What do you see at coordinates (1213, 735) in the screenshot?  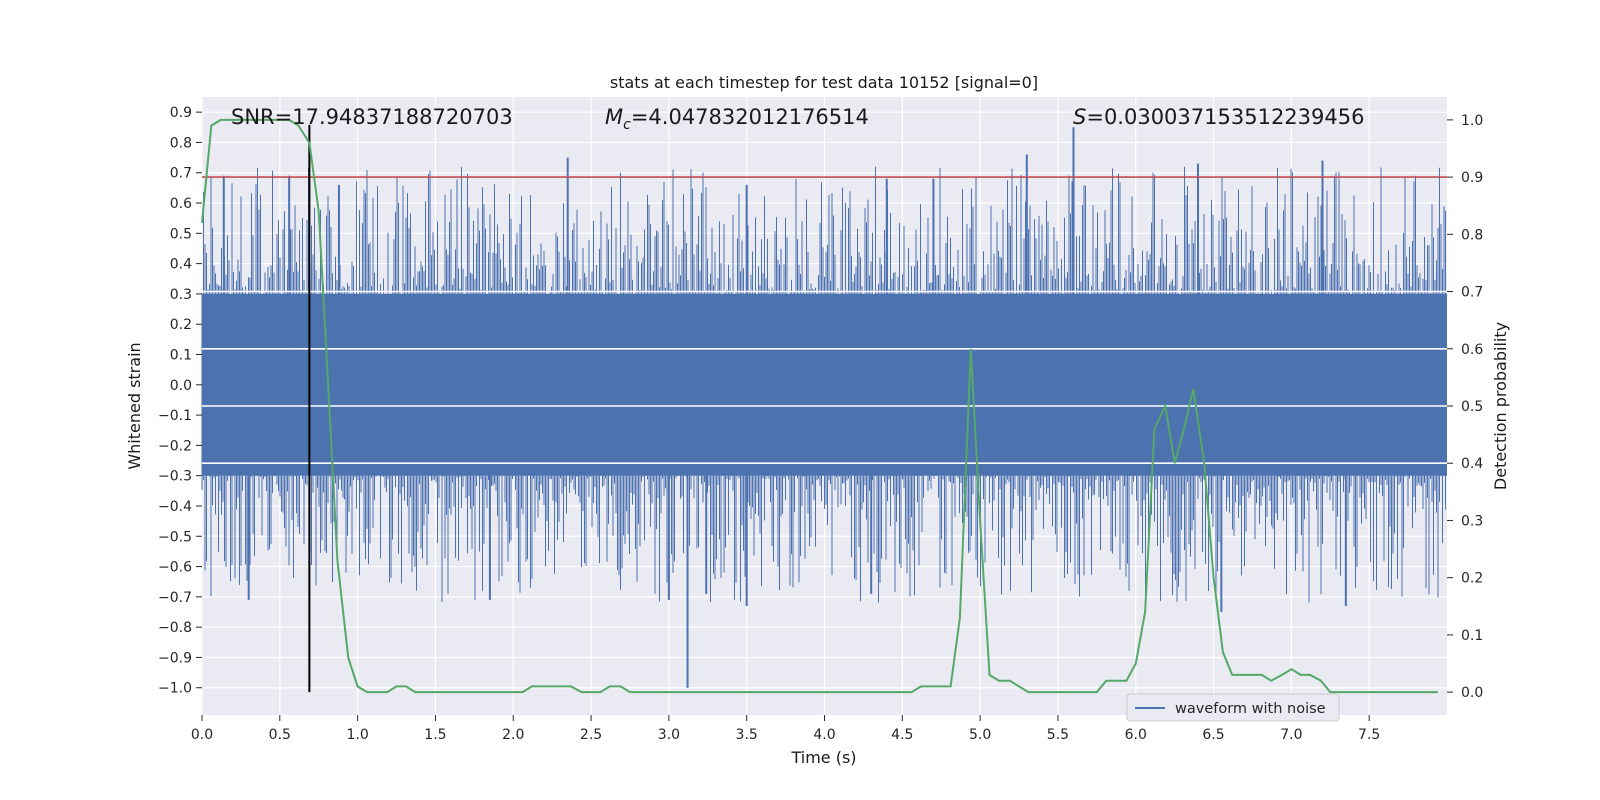 I see `x-tick-label: 6.5` at bounding box center [1213, 735].